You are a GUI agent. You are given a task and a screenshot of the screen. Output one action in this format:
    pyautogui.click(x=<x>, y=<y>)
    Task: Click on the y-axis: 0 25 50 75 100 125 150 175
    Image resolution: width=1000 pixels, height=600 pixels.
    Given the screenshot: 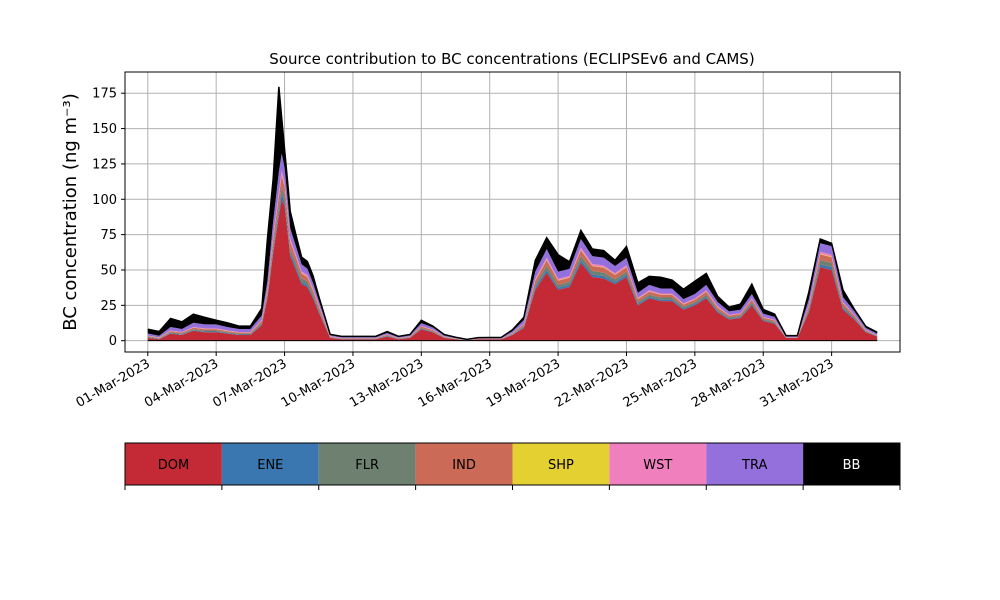 What is the action you would take?
    pyautogui.click(x=108, y=218)
    